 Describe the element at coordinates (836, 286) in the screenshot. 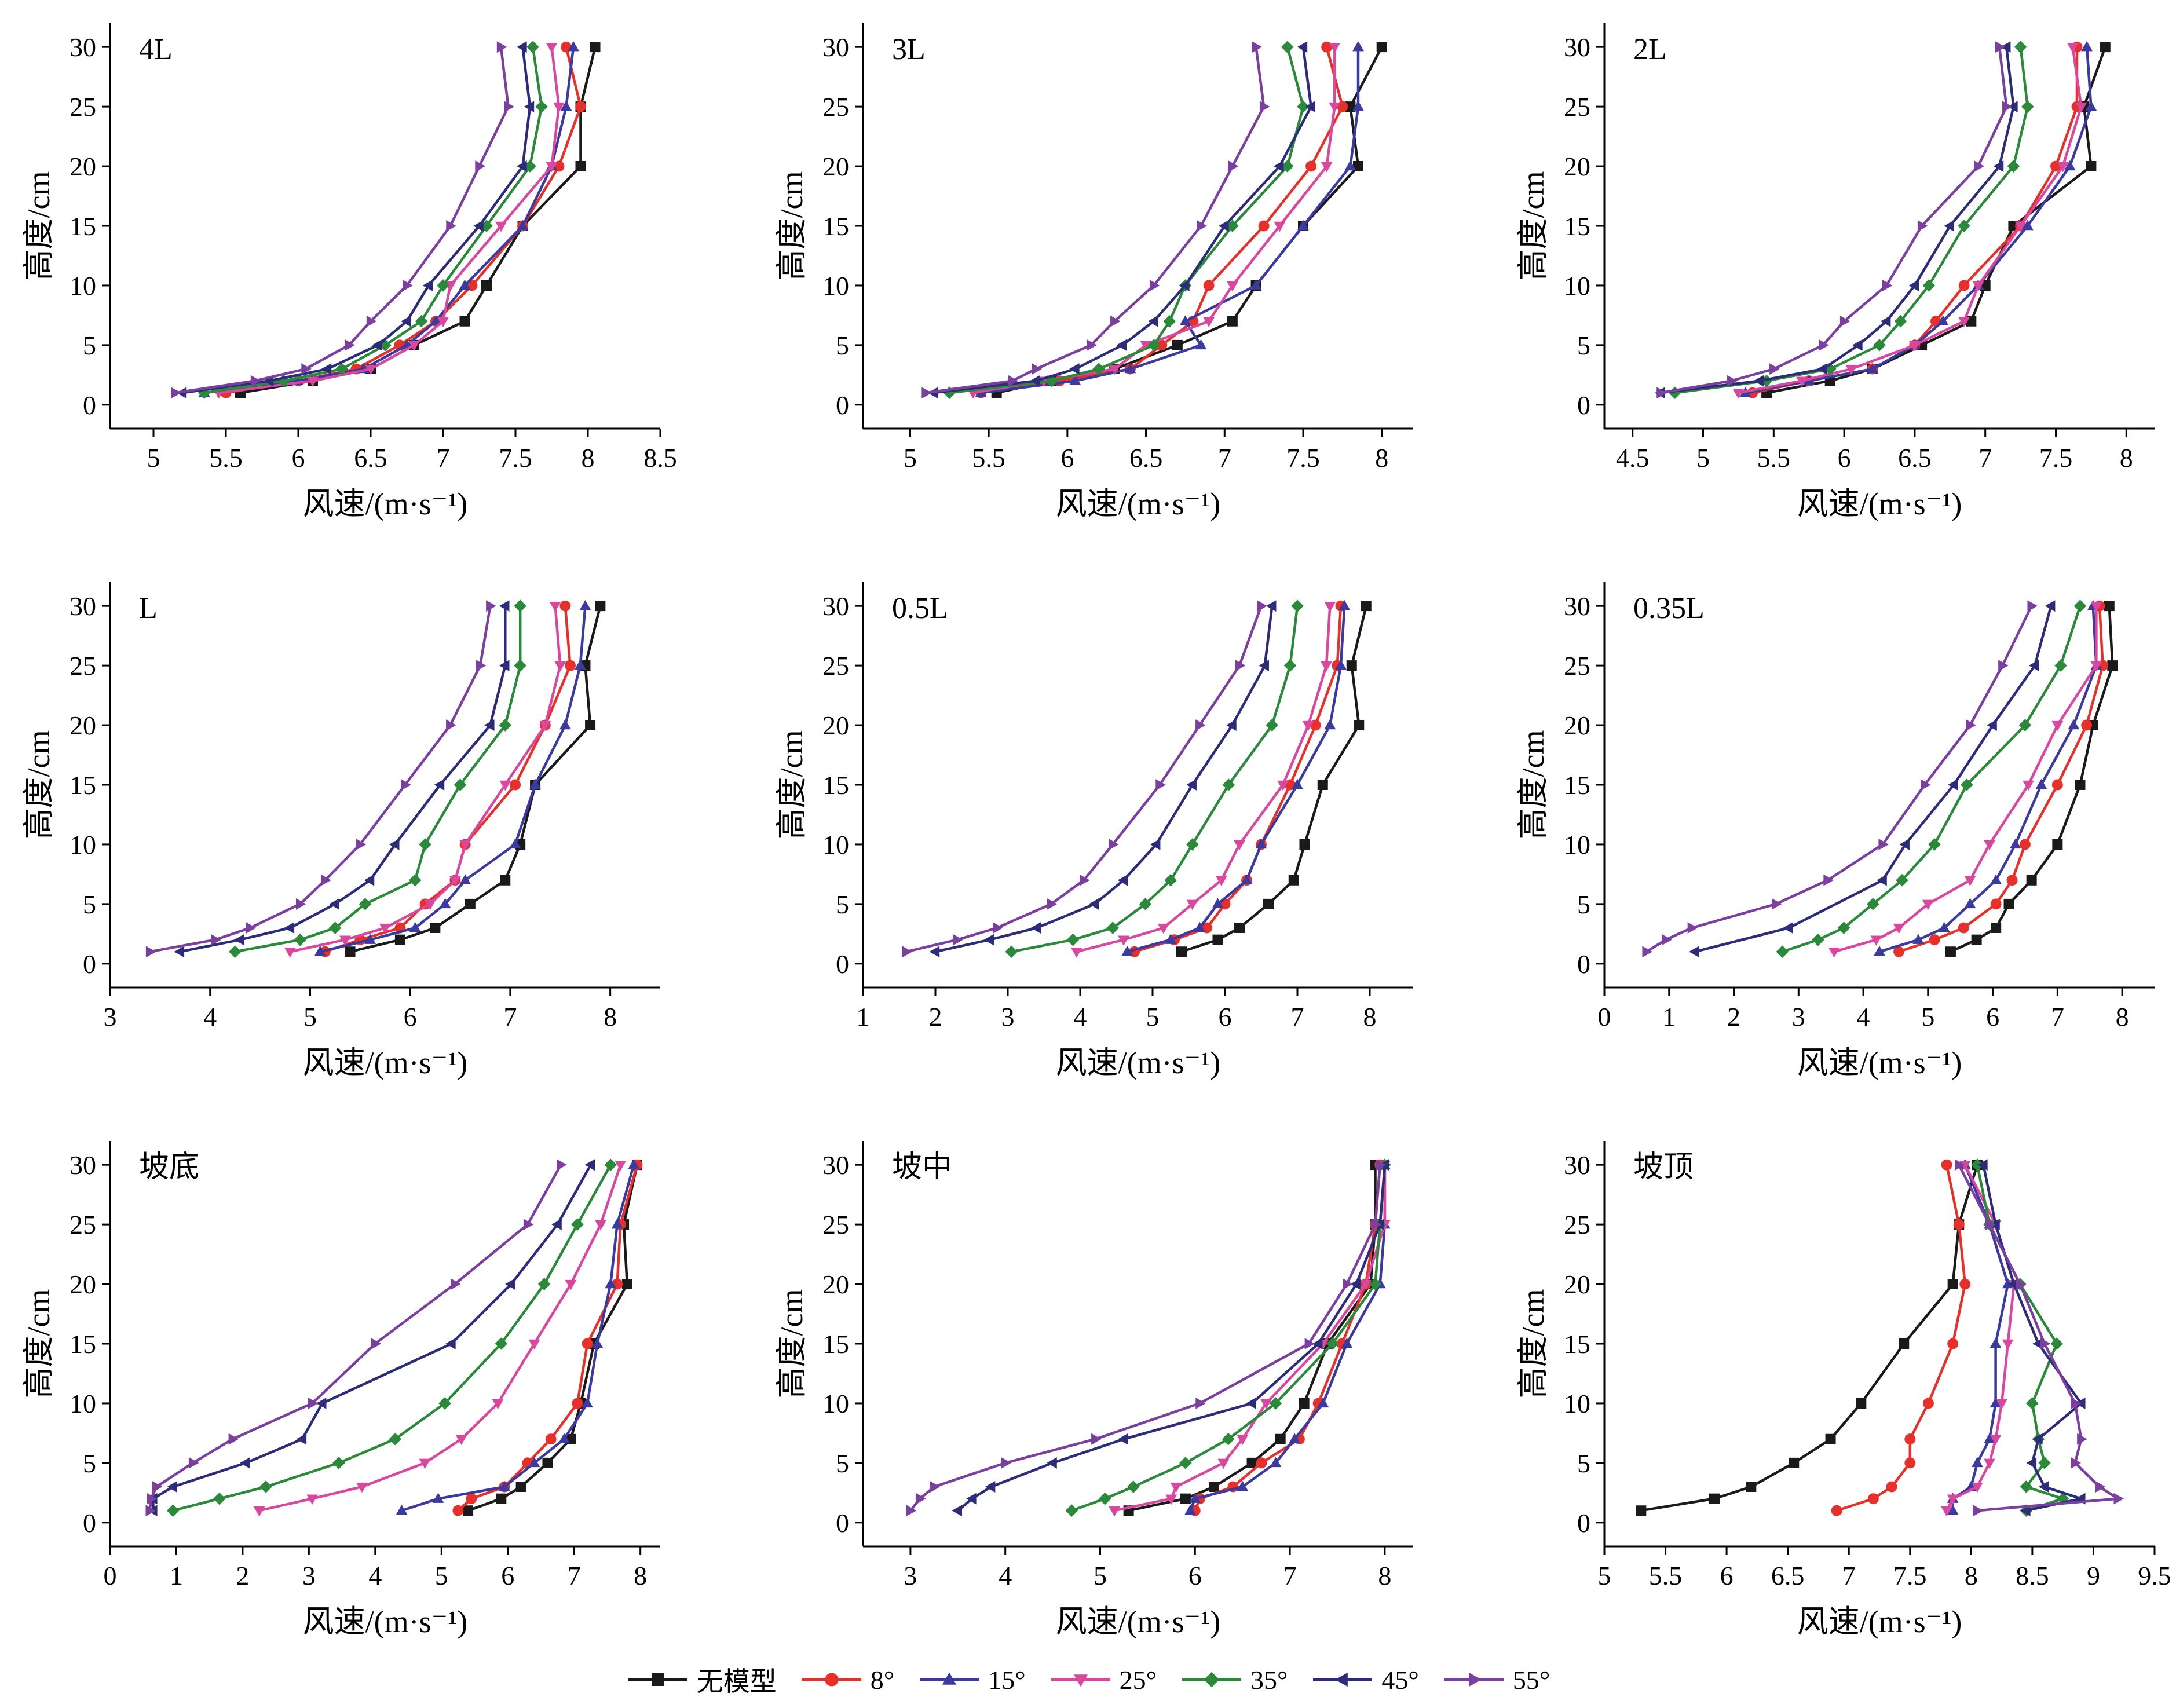

I see `y-tick-label: 10` at that location.